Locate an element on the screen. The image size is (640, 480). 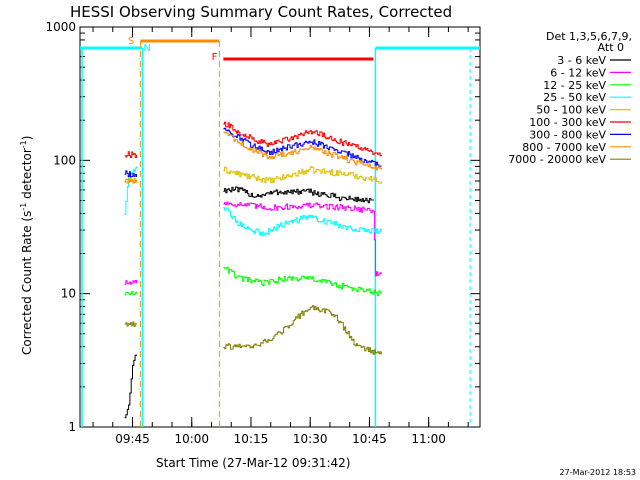
y-axis-label-sup1: -1 is located at coordinates (23, 207).